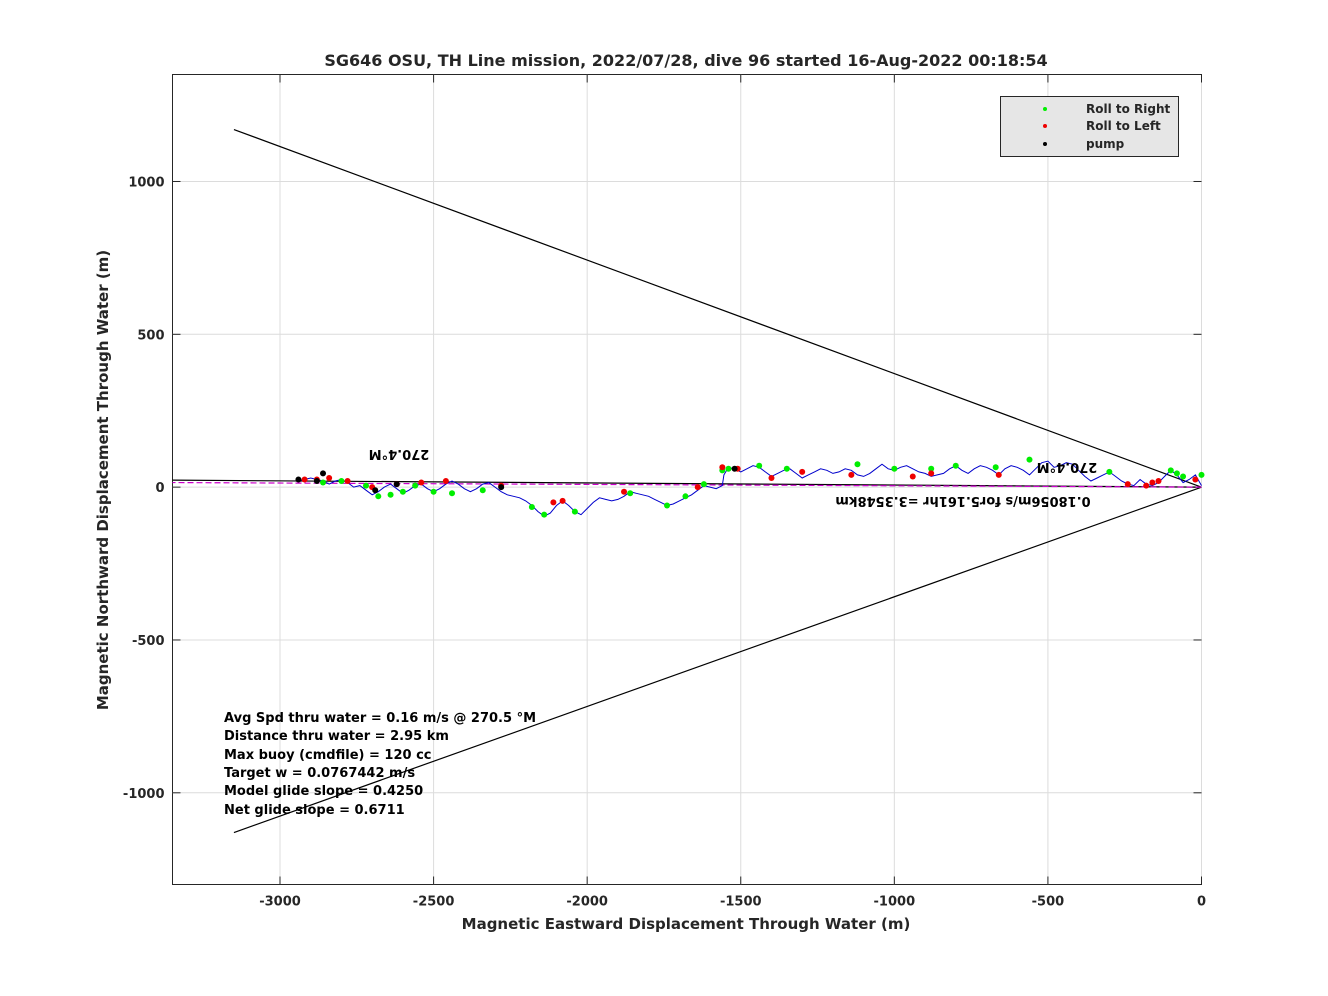  Describe the element at coordinates (587, 902) in the screenshot. I see `x-tick-label: -2000` at that location.